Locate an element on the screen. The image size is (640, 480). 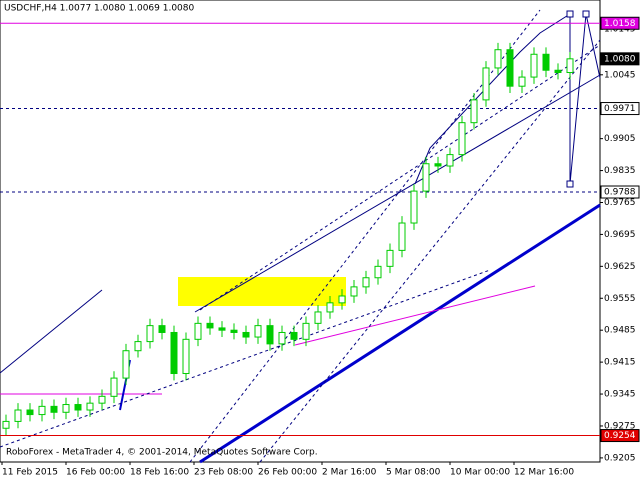
x-tick-label: 2 Mar 16:00 is located at coordinates (349, 473).